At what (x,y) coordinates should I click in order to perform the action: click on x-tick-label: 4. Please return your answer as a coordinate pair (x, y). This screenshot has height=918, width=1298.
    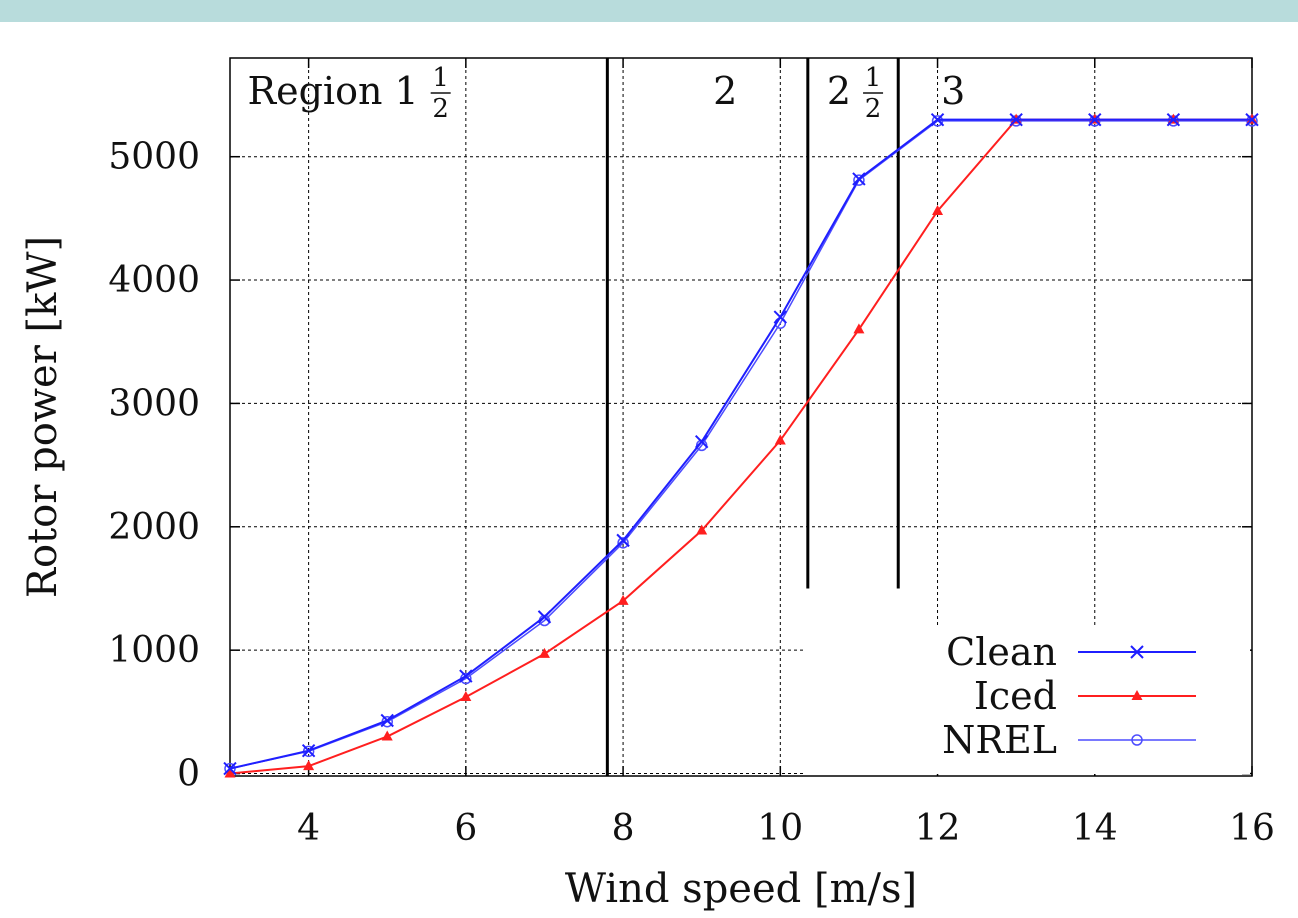
    Looking at the image, I should click on (308, 828).